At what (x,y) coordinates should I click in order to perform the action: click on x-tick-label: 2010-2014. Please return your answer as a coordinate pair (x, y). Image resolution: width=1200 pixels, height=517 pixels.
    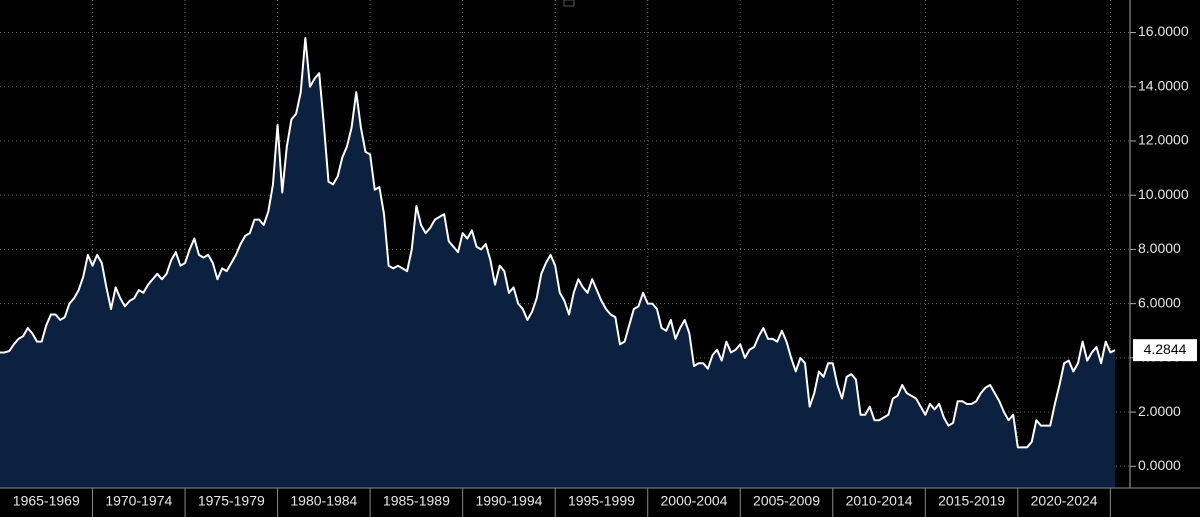
    Looking at the image, I should click on (879, 501).